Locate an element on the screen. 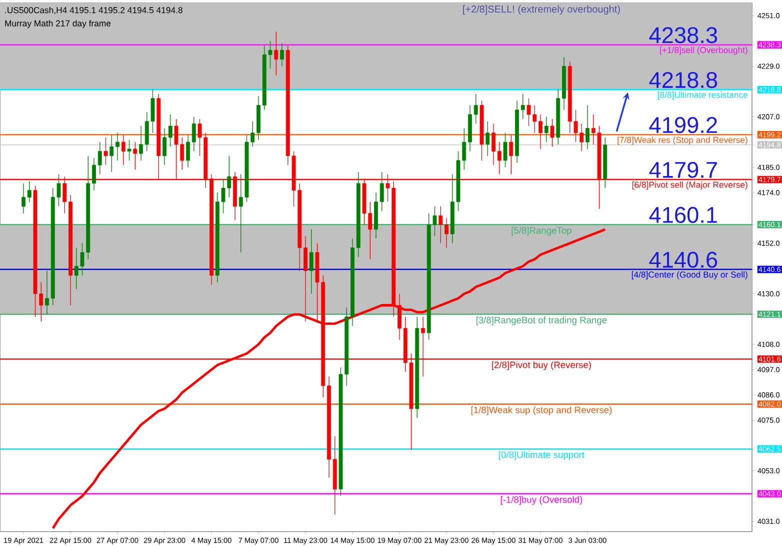 The image size is (782, 547). ref-line-label: [1/8]Weak sup (stop and Reverse) is located at coordinates (541, 411).